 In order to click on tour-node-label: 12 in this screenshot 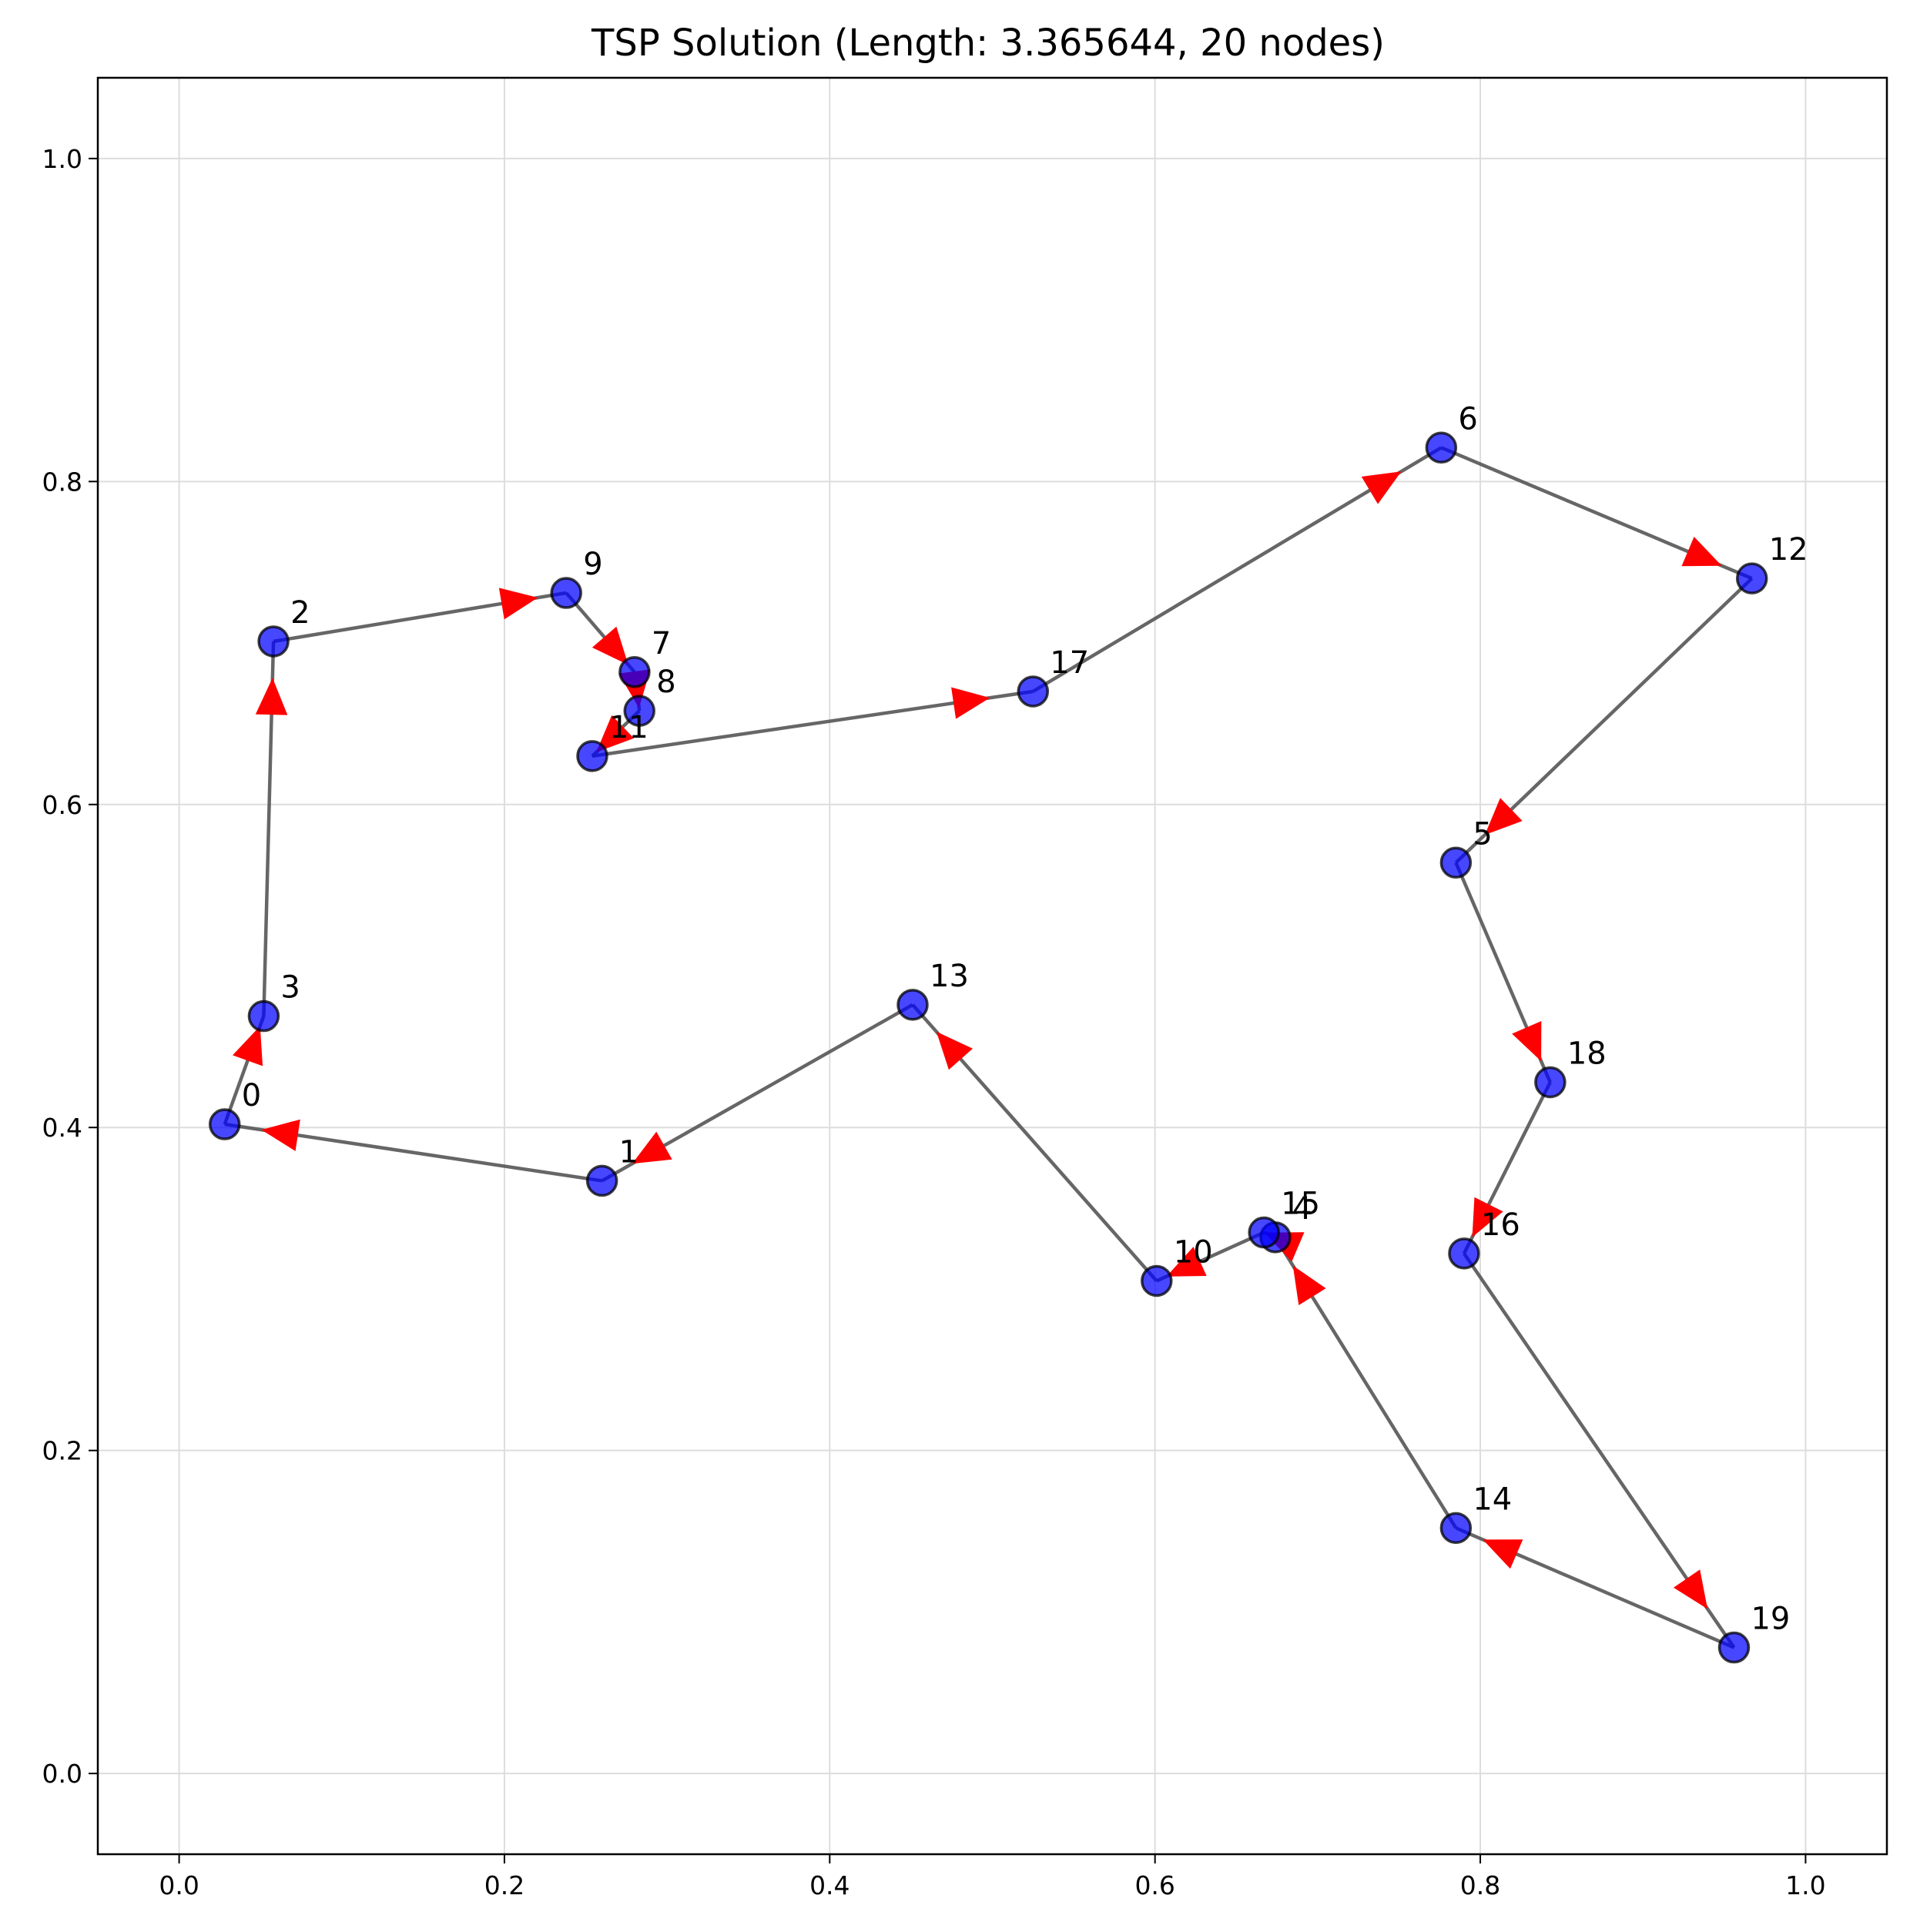, I will do `click(1789, 550)`.